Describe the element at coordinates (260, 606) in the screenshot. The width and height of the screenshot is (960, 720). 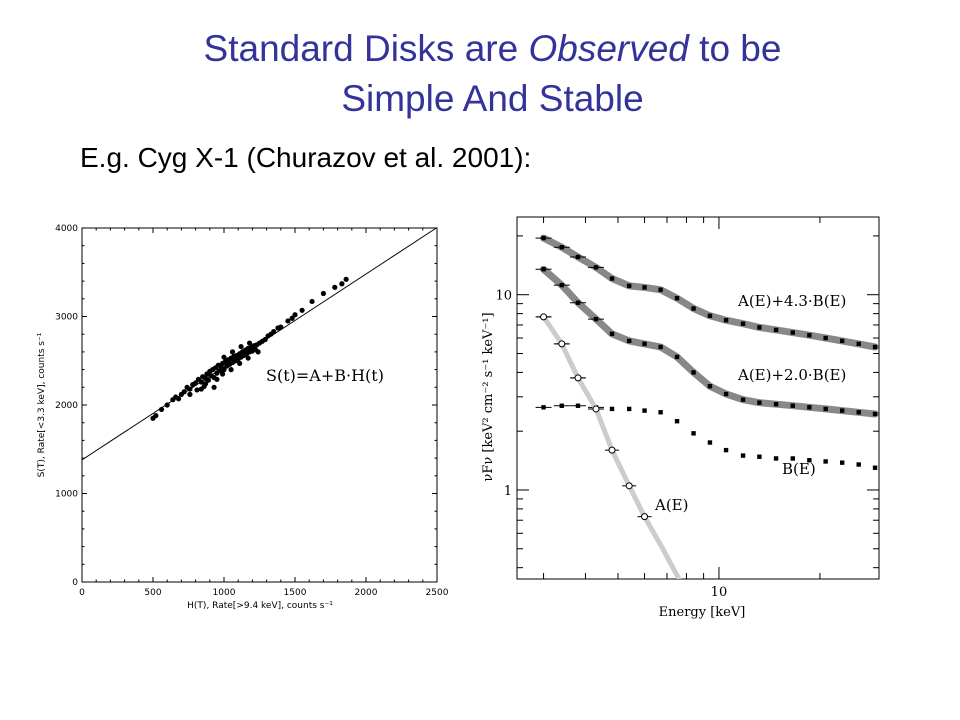
I see `left-x-axis-label: H(T), Rate[>9.4 keV], counts s⁻¹` at that location.